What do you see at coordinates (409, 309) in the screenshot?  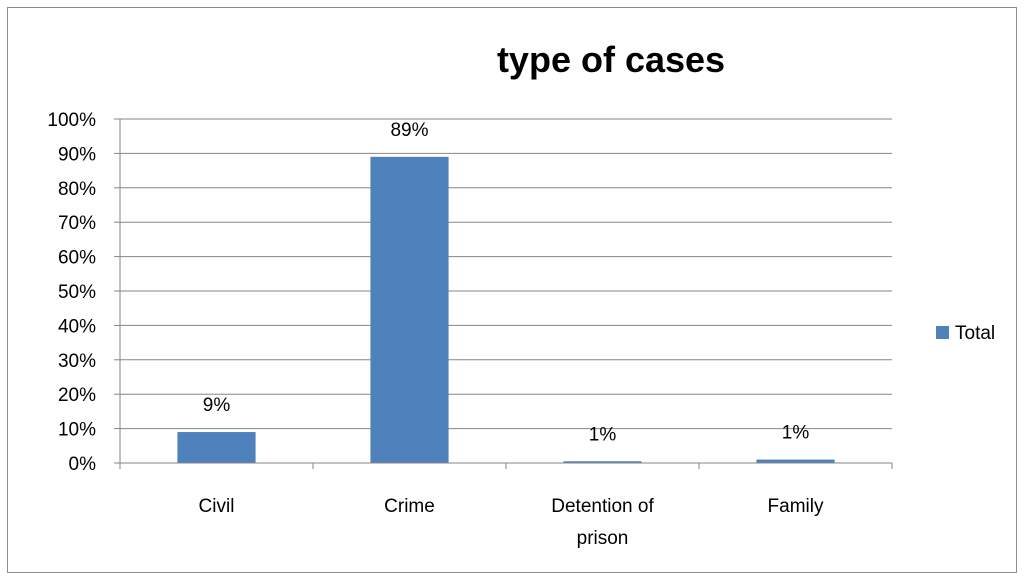 I see `bar-crime` at bounding box center [409, 309].